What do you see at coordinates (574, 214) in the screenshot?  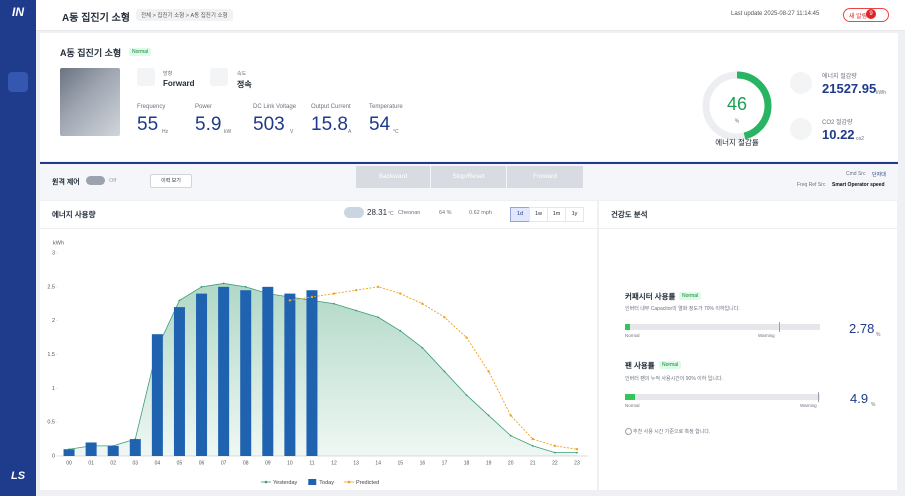 I see `range-button: 1y` at bounding box center [574, 214].